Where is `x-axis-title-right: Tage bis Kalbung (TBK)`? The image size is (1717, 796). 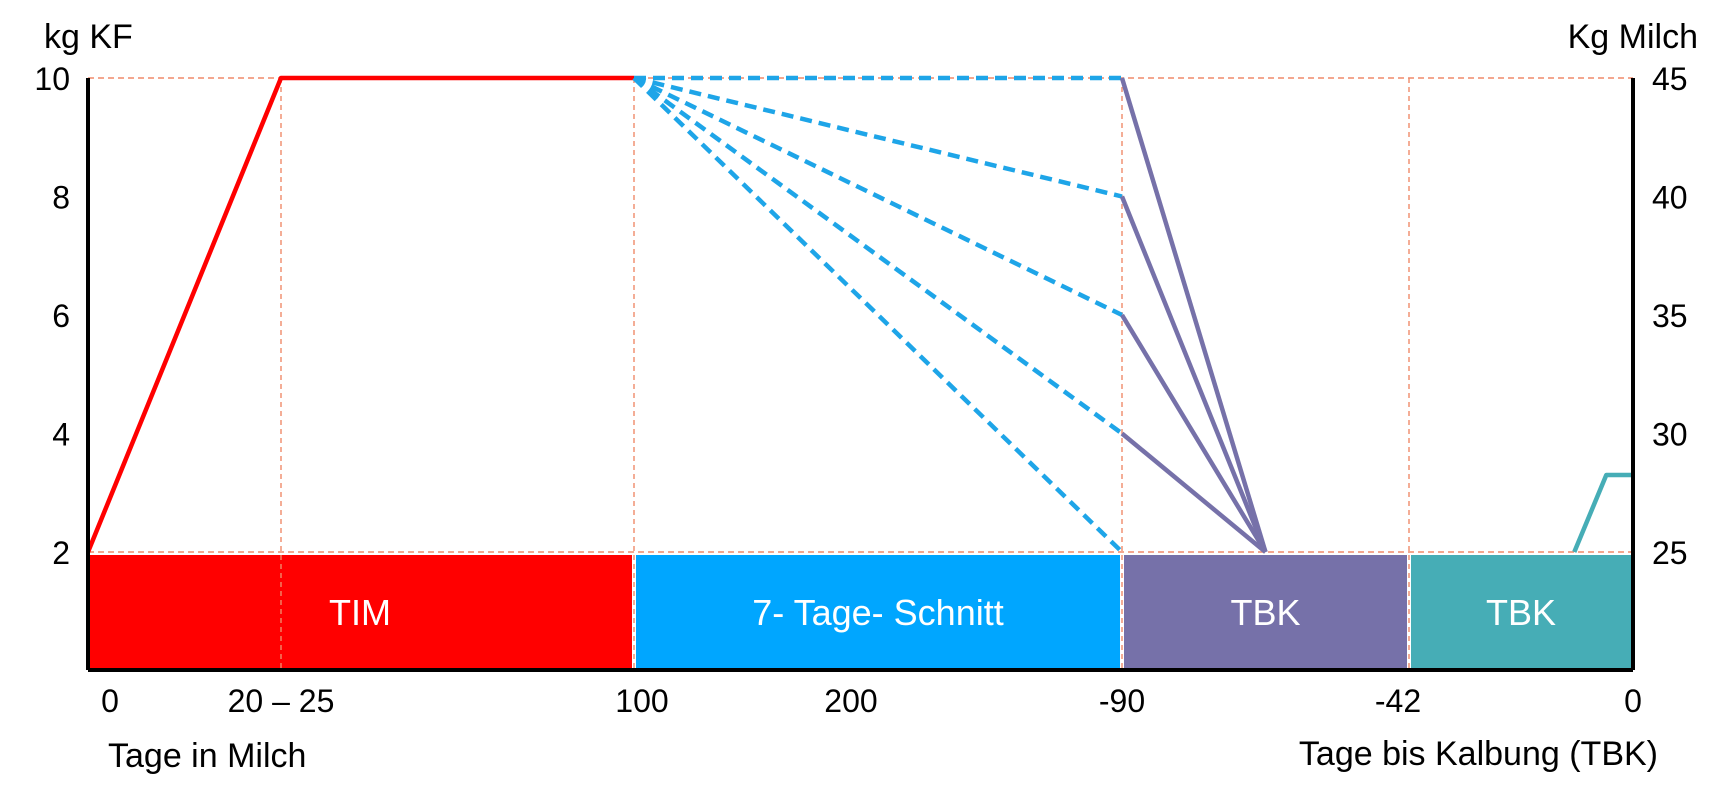 x-axis-title-right: Tage bis Kalbung (TBK) is located at coordinates (1478, 754).